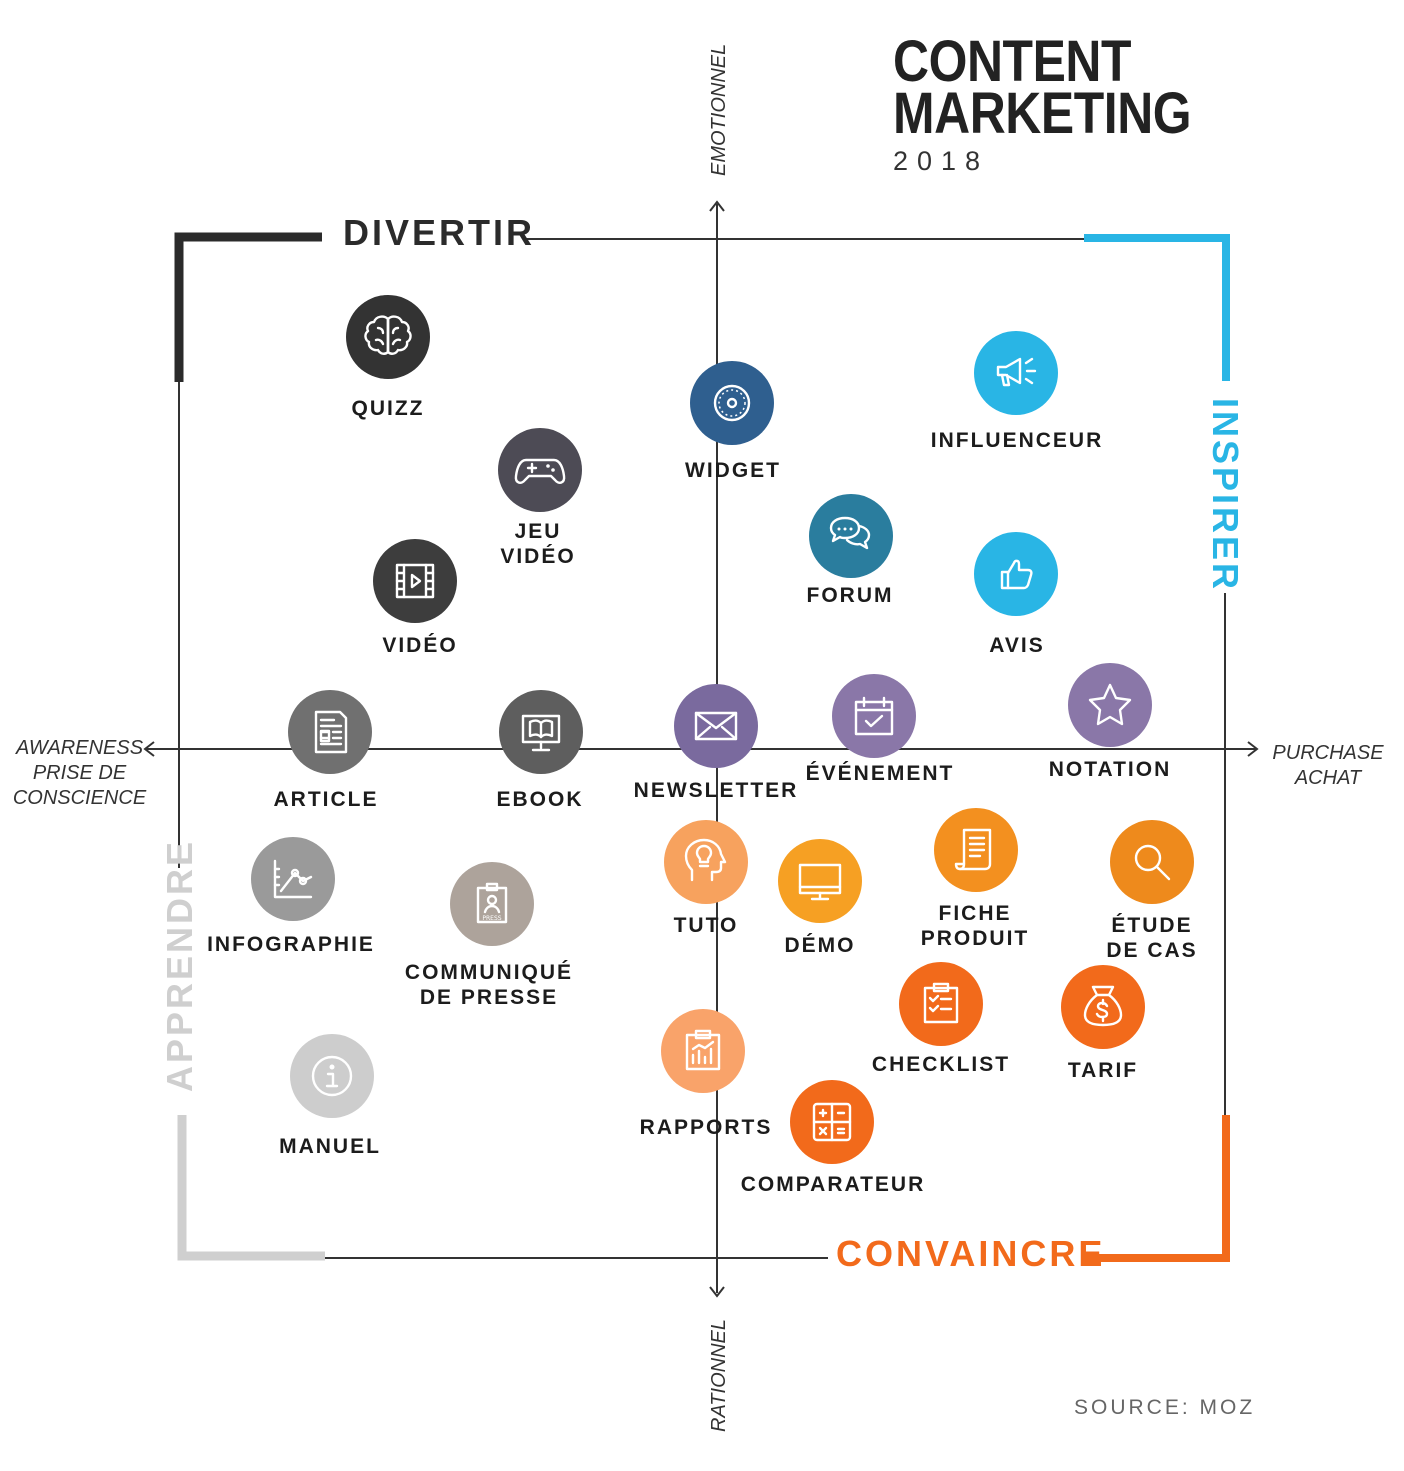 This screenshot has height=1471, width=1404. I want to click on chat-icon, so click(851, 536).